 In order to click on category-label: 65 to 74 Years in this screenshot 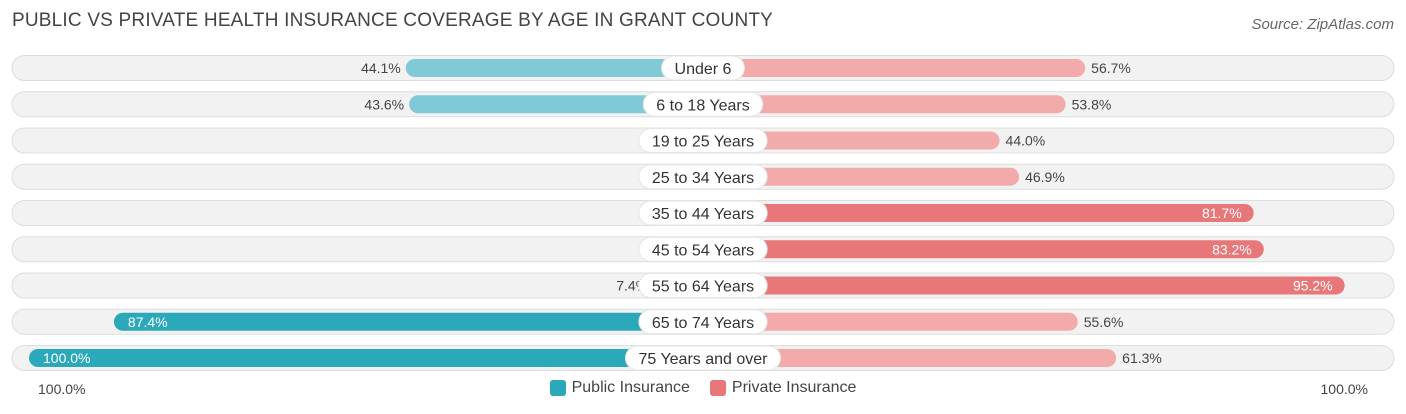, I will do `click(703, 323)`.